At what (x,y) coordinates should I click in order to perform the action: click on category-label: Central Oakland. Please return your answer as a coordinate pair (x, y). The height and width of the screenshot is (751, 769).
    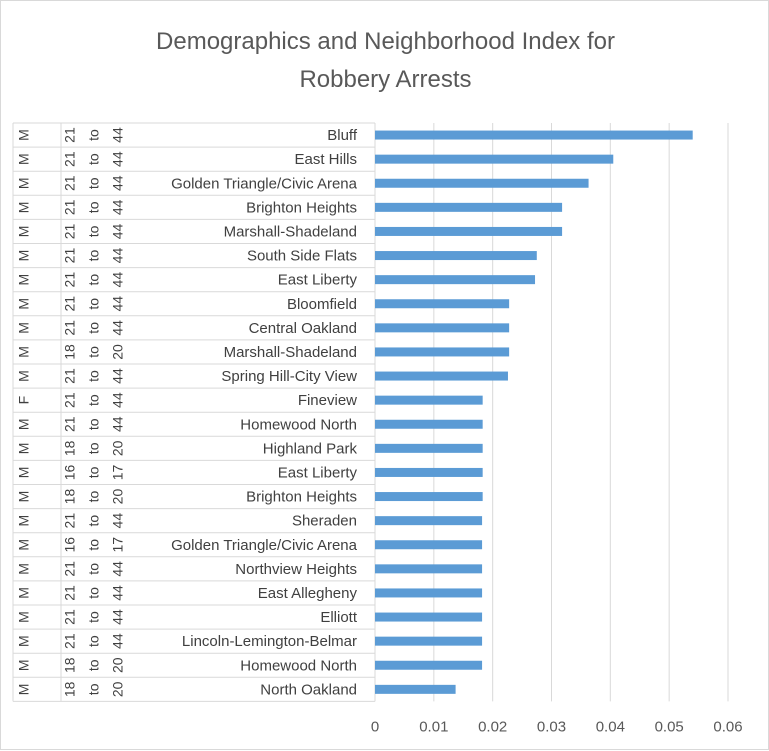
    Looking at the image, I should click on (303, 328).